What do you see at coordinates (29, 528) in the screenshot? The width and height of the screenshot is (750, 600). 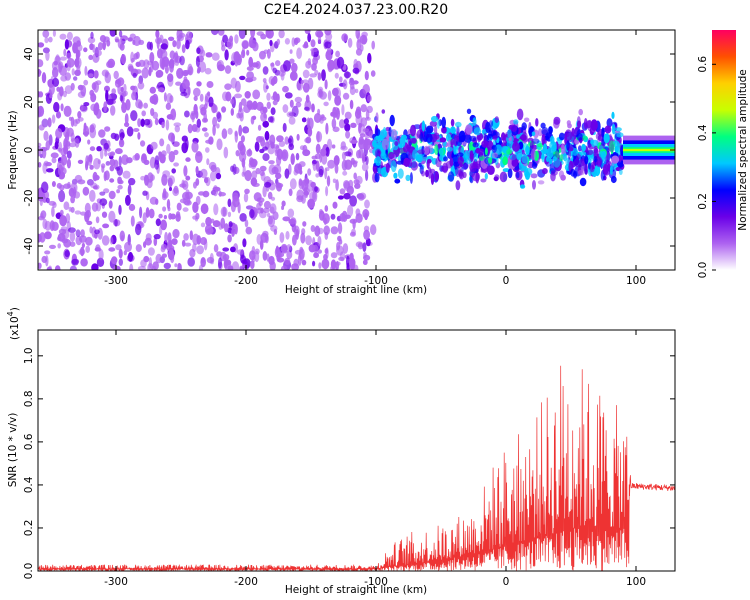 I see `y-tick-label: 0.2` at bounding box center [29, 528].